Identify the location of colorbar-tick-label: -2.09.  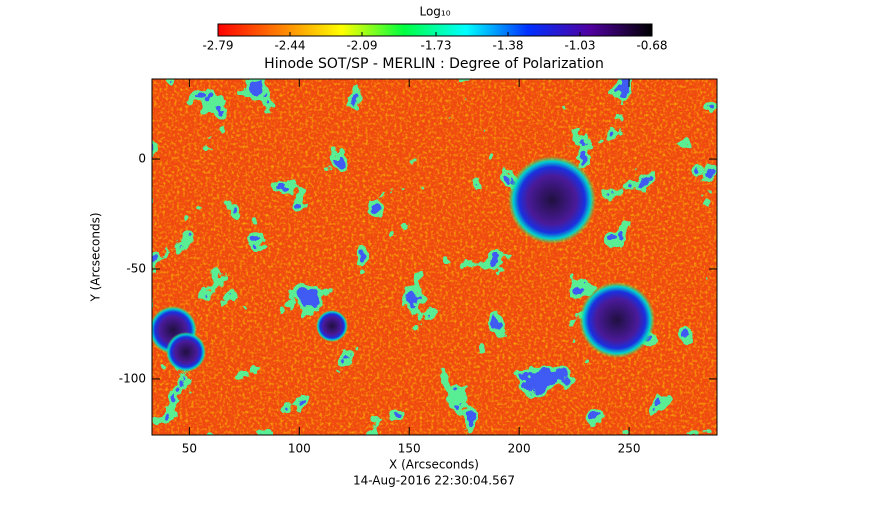
(361, 46).